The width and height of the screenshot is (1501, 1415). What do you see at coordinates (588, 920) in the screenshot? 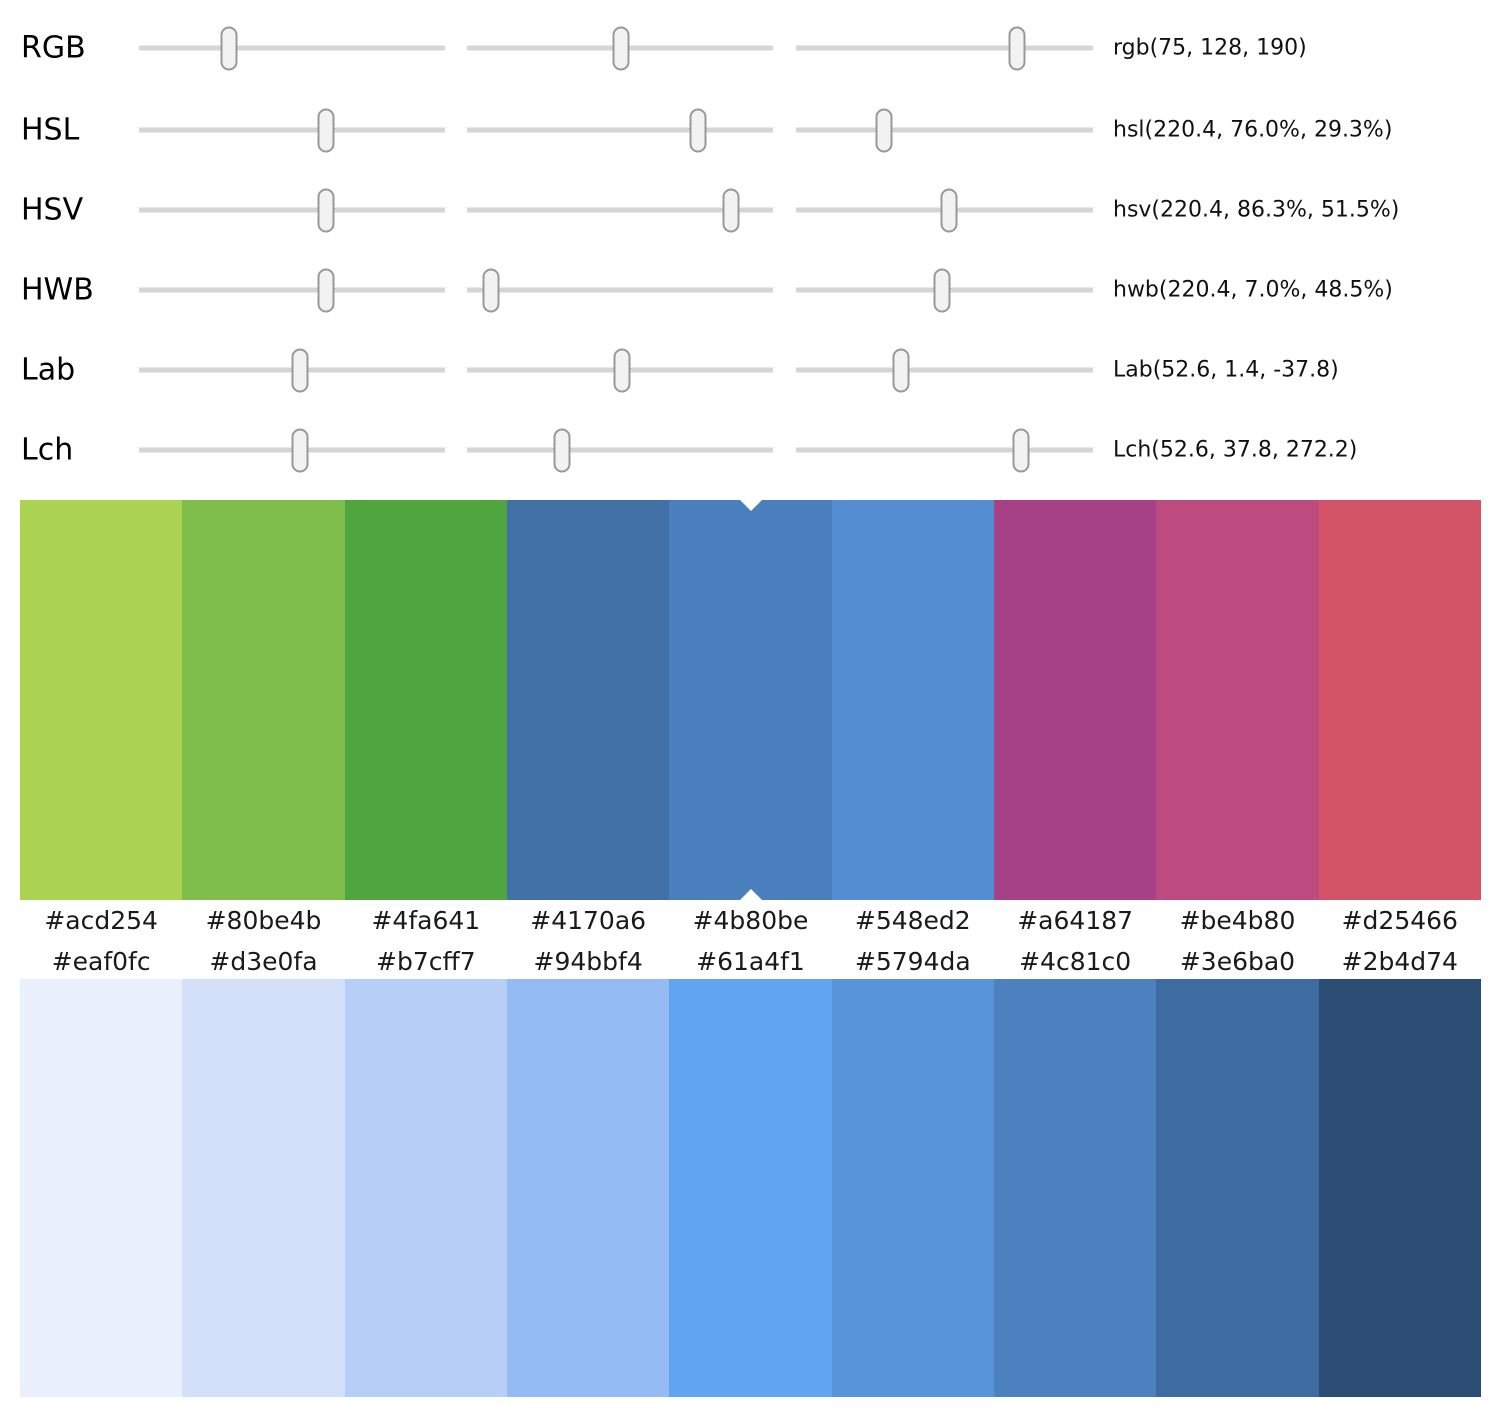
I see `hue-hex-label-3: #4170a6` at bounding box center [588, 920].